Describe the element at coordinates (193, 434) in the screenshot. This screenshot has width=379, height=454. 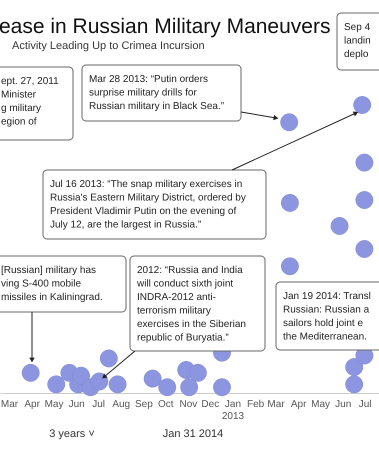
I see `text: Jan 31 2014` at that location.